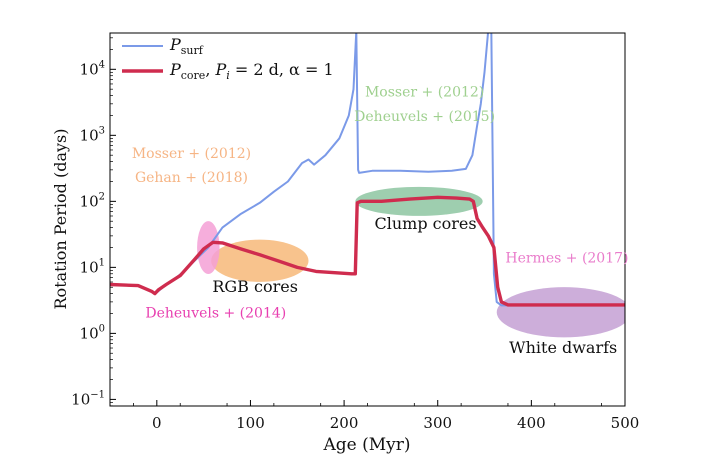 The height and width of the screenshot is (465, 717). I want to click on y-tick-label: 10³, so click(92, 134).